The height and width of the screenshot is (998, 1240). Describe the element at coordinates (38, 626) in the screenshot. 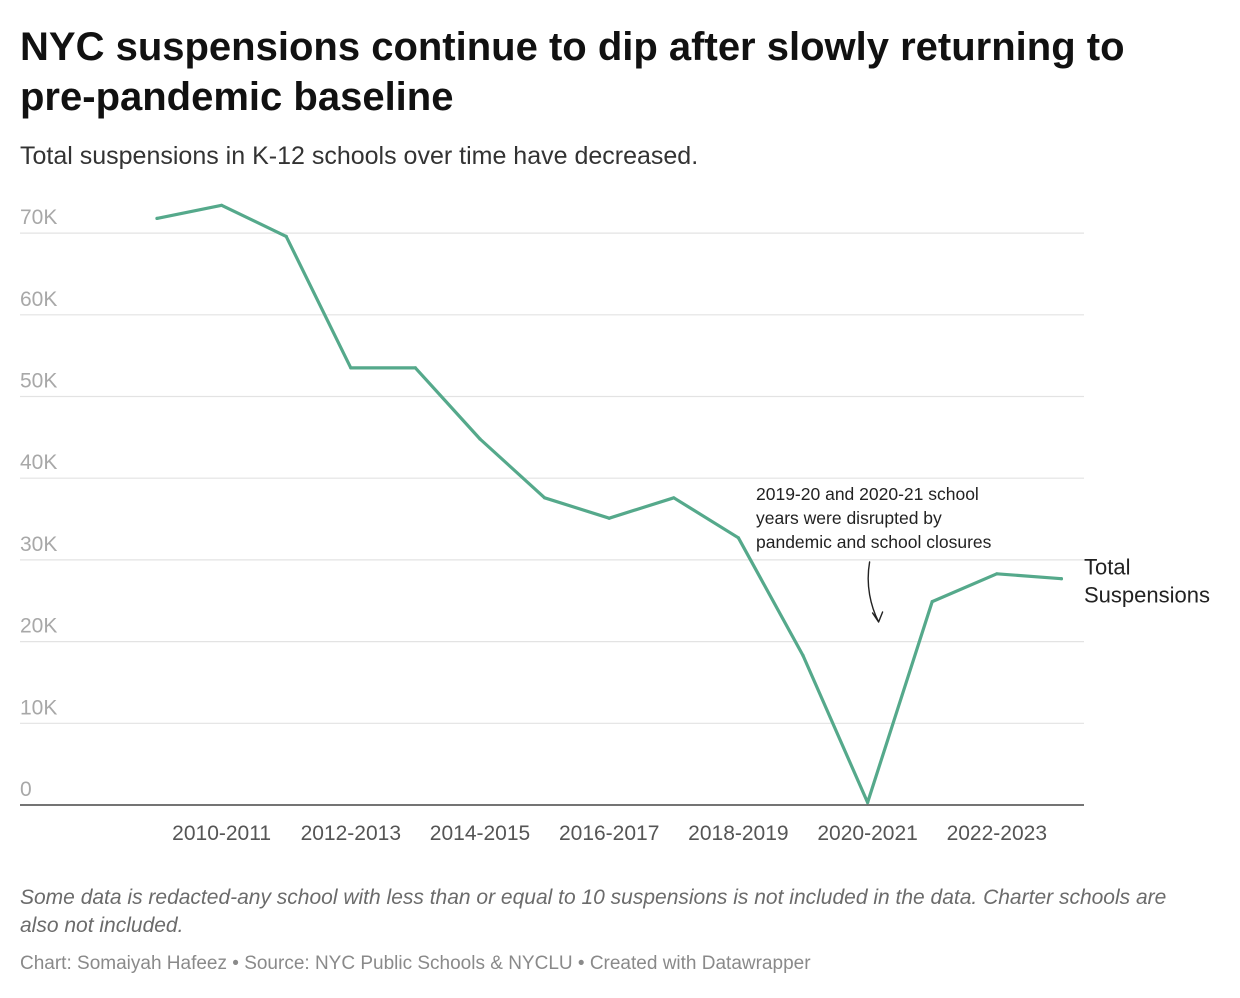

I see `y-tick-label: 20K` at that location.